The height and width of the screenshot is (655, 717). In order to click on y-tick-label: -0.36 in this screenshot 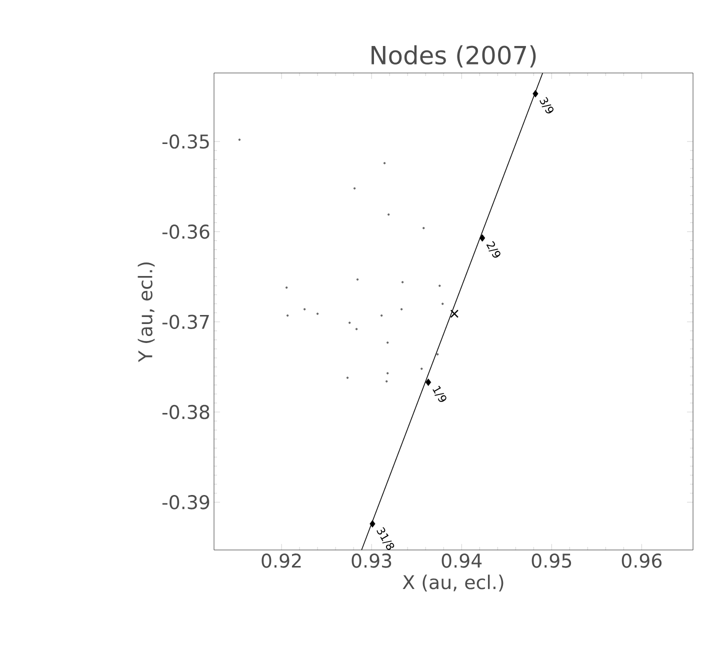, I will do `click(186, 231)`.